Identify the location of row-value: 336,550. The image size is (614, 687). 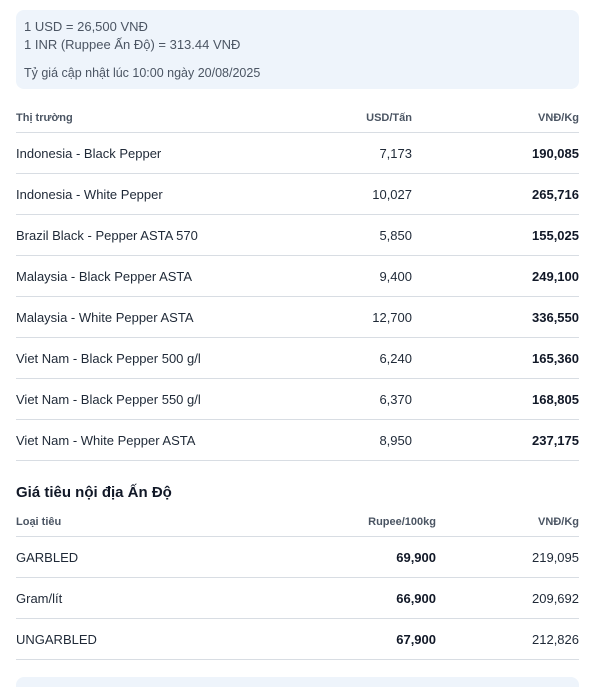
(495, 317).